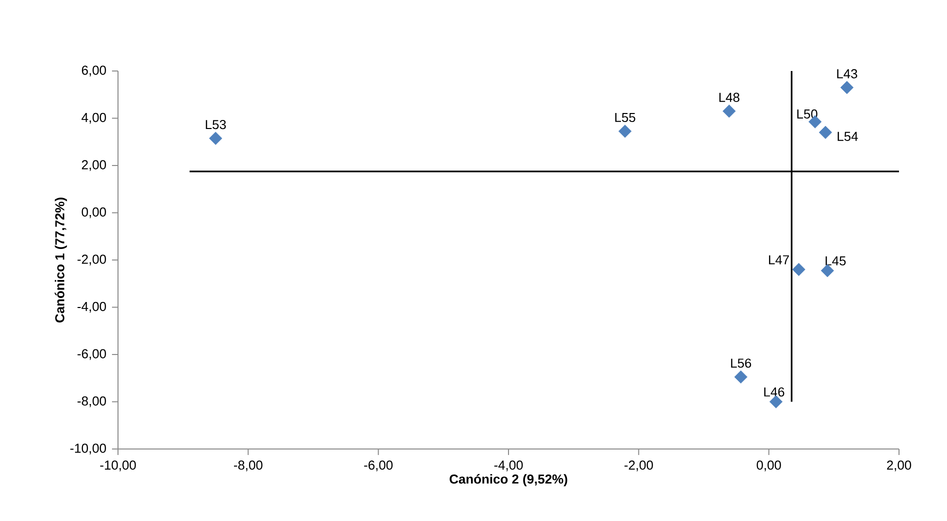  I want to click on annotation: L43, so click(847, 73).